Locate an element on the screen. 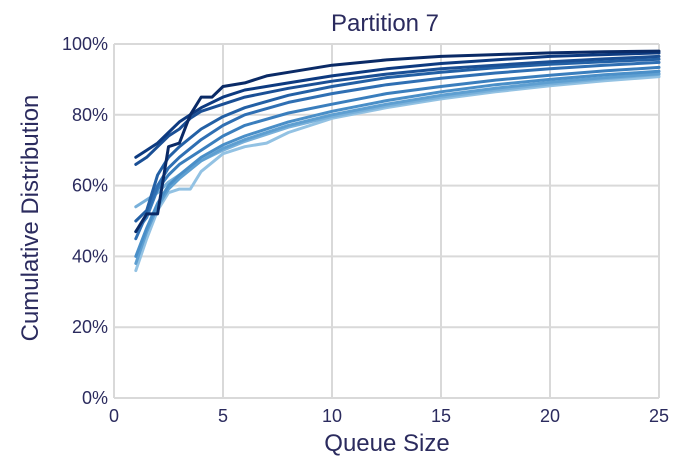  x-axis-label: Queue Size is located at coordinates (386, 443).